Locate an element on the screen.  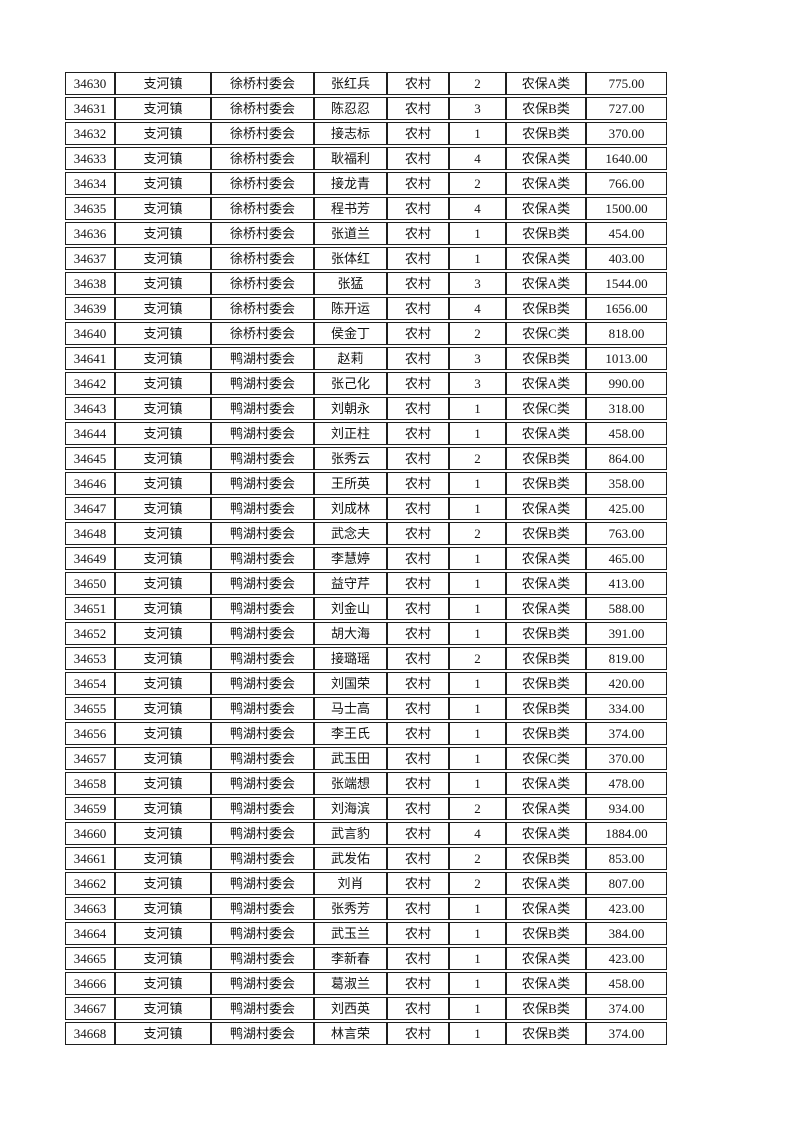
cell-person-name: 陈忍忍 is located at coordinates (350, 108).